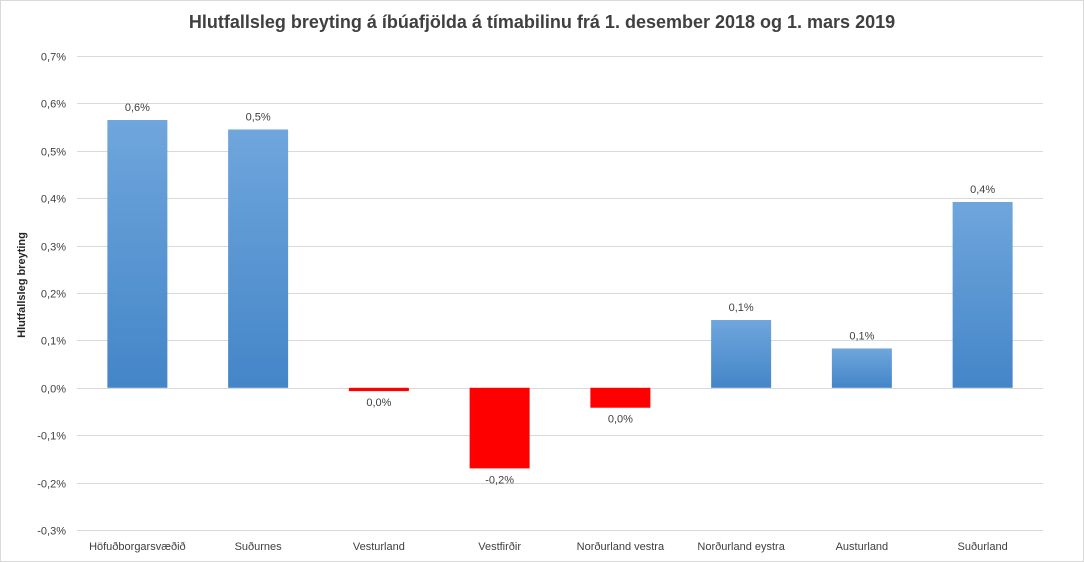 This screenshot has height=562, width=1084. What do you see at coordinates (53, 200) in the screenshot?
I see `y-tick-label: 0,4%` at bounding box center [53, 200].